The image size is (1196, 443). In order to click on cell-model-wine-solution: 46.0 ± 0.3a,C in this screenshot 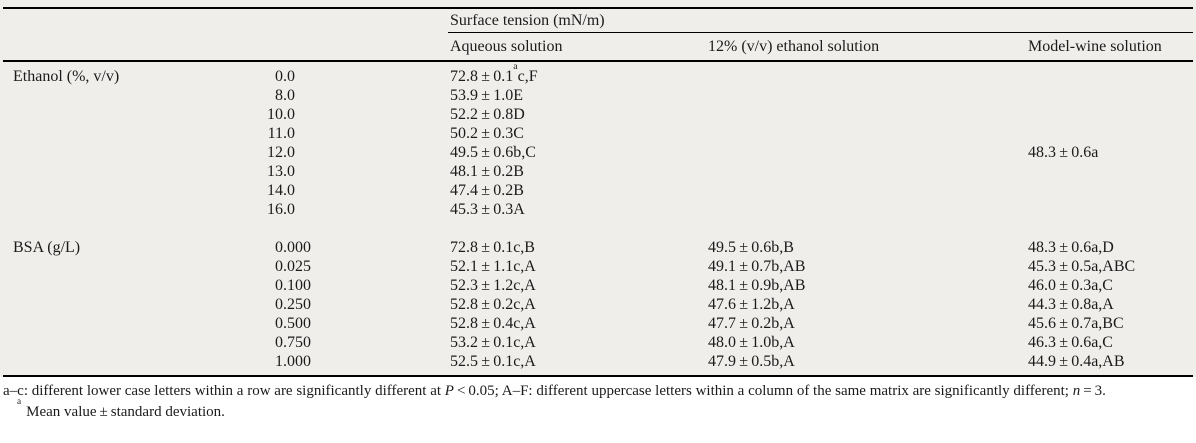, I will do `click(1070, 285)`.